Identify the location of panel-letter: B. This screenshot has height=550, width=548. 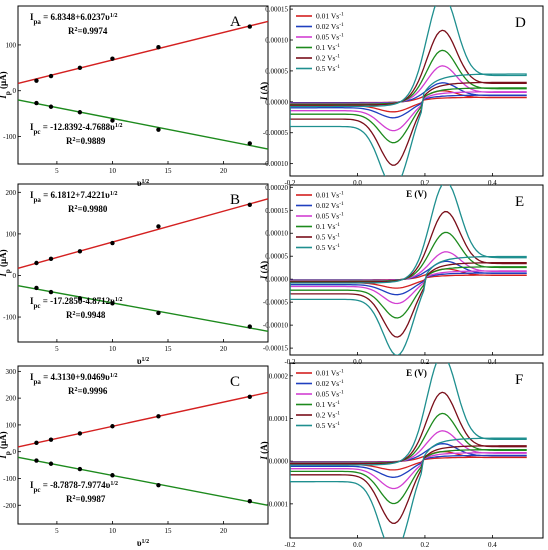
(235, 200).